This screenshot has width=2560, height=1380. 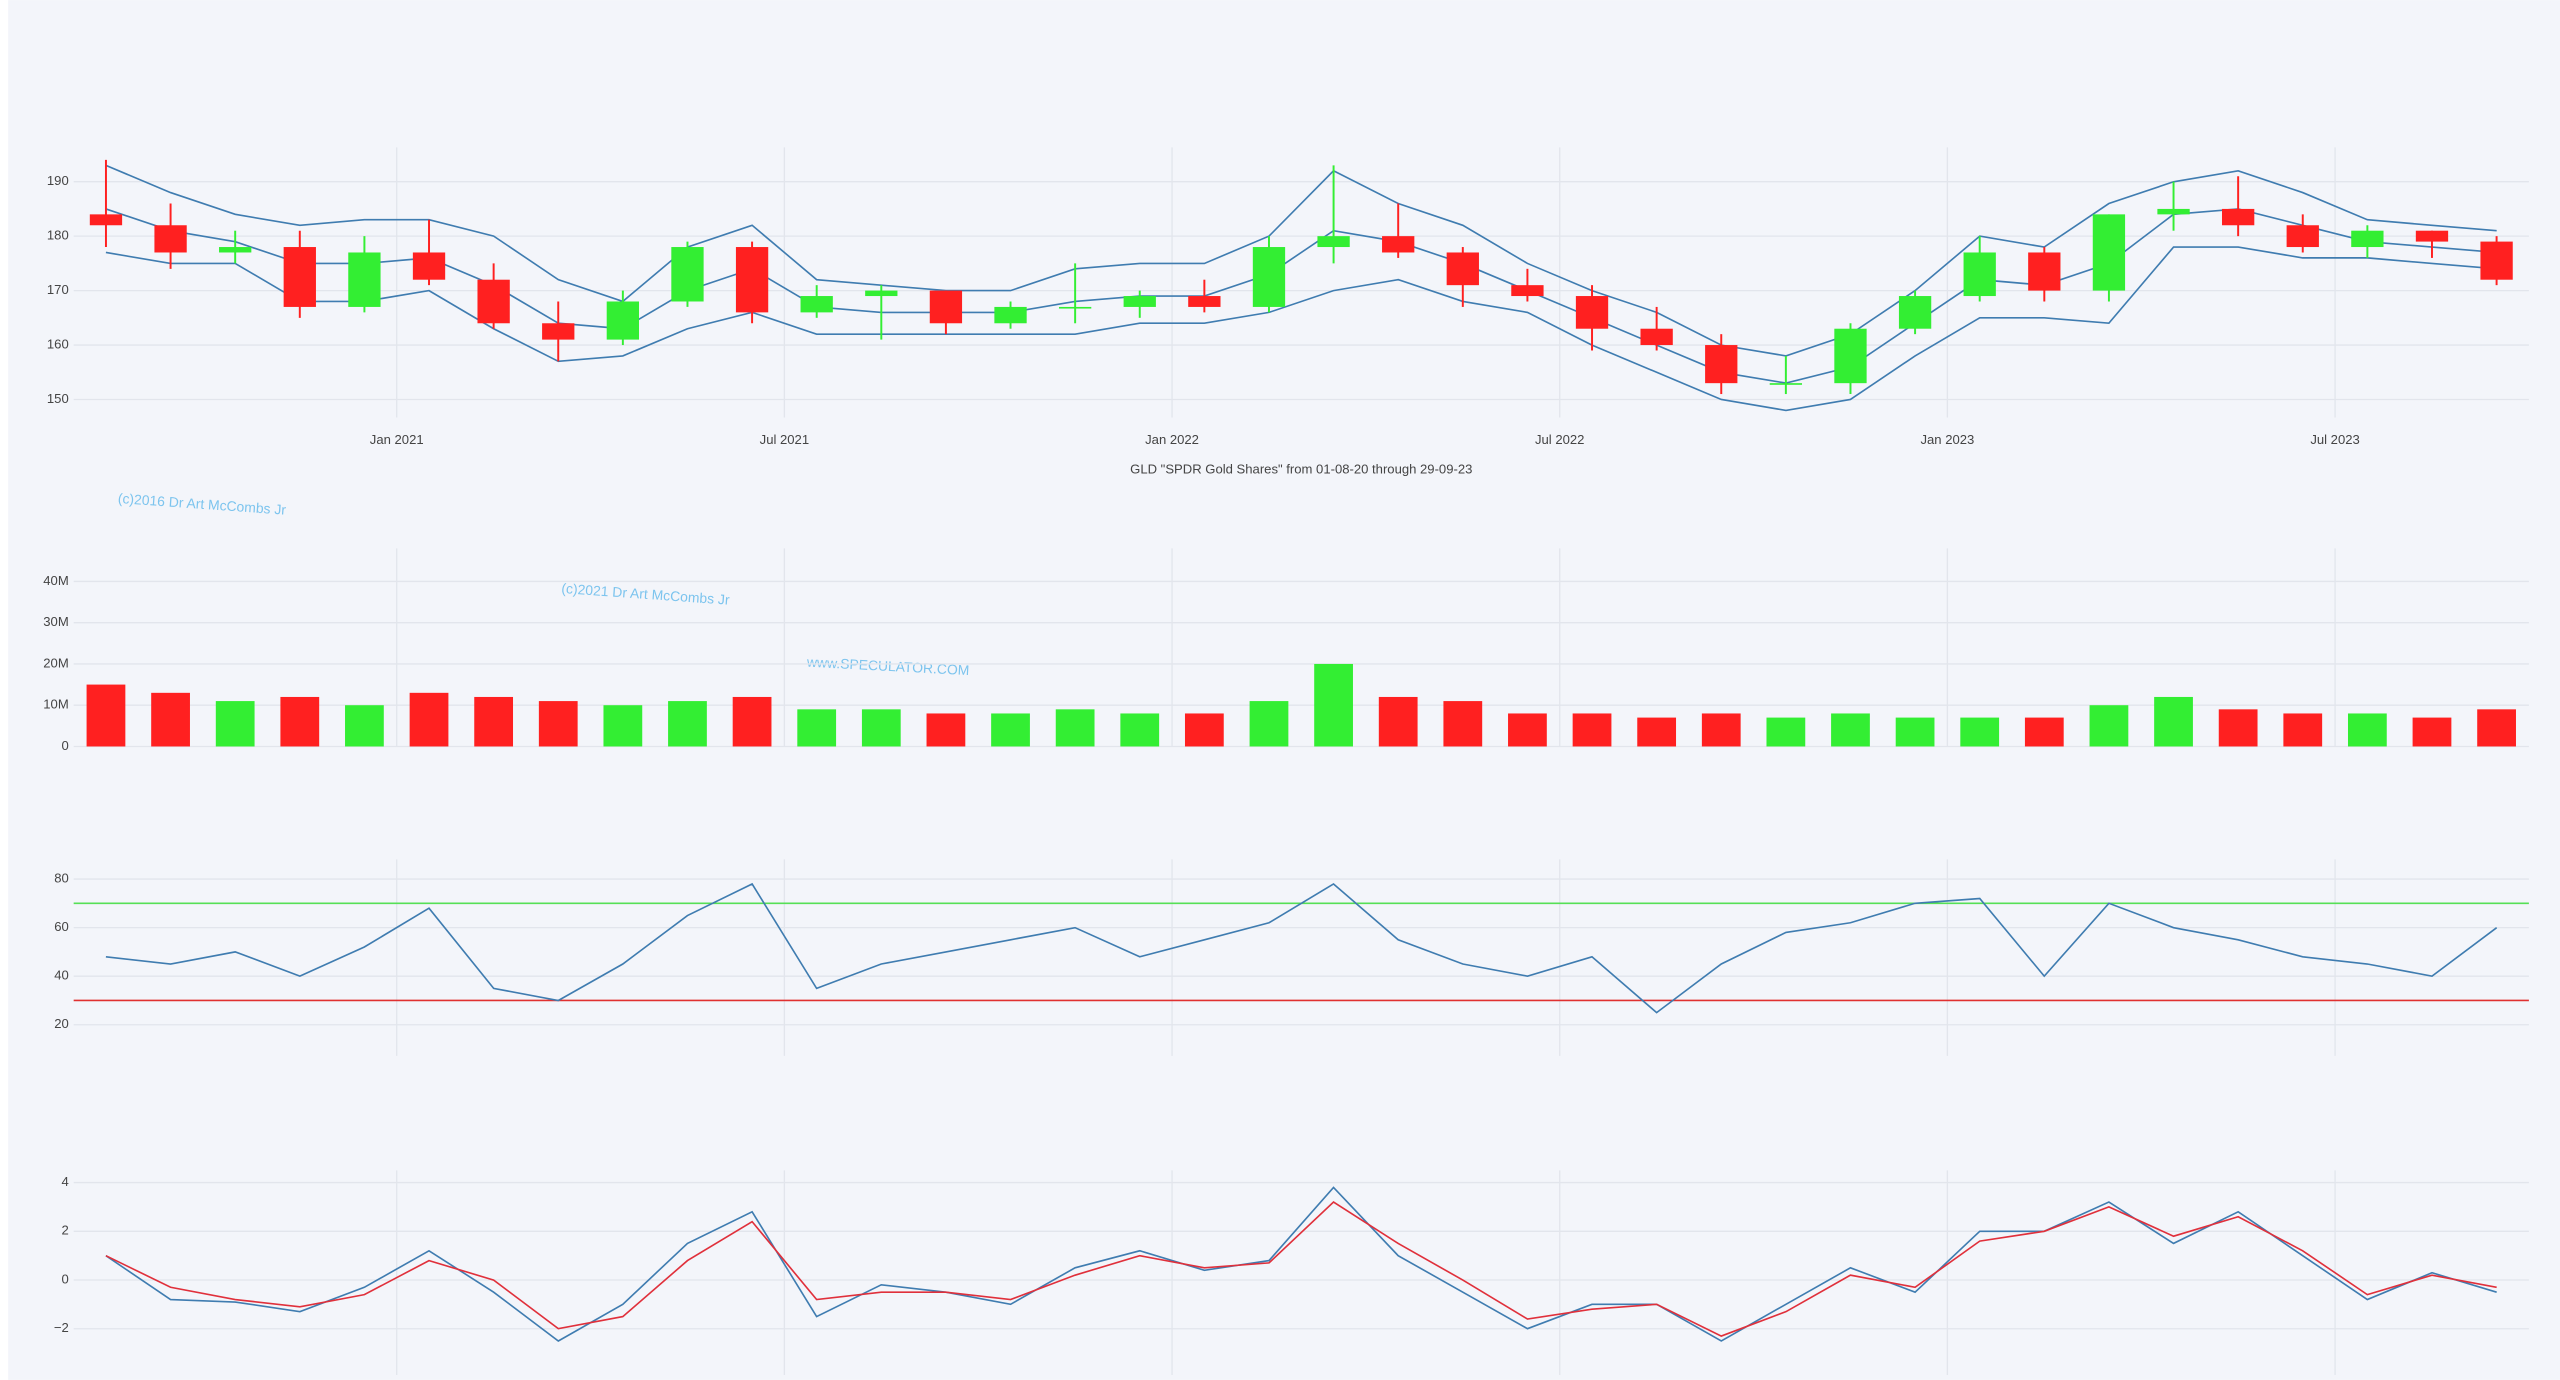 What do you see at coordinates (55, 580) in the screenshot?
I see `y-tick-label: 40M` at bounding box center [55, 580].